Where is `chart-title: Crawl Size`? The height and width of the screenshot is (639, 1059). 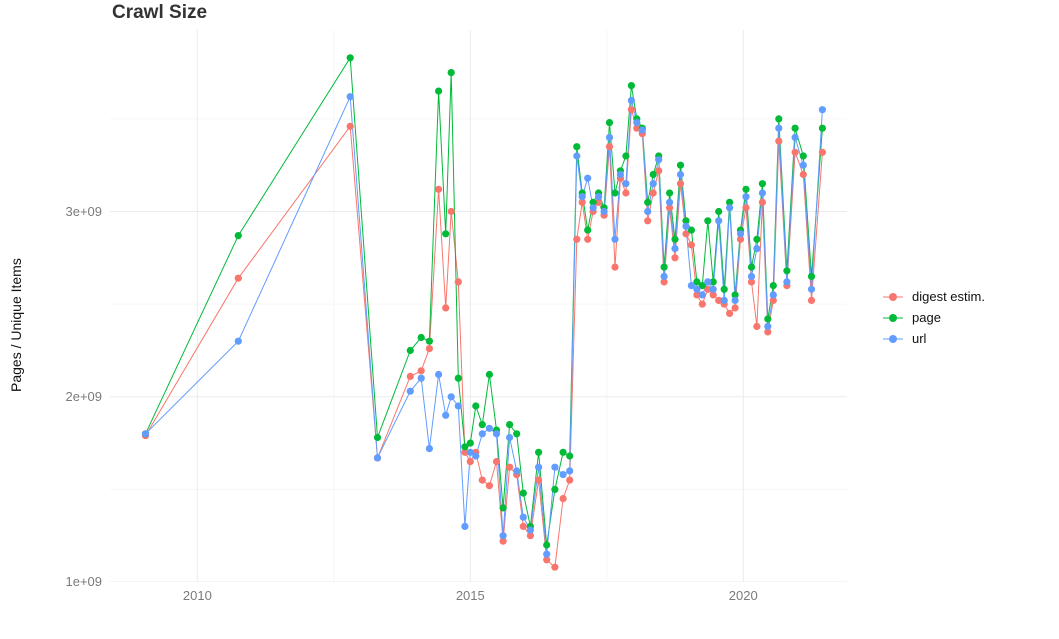
chart-title: Crawl Size is located at coordinates (160, 12).